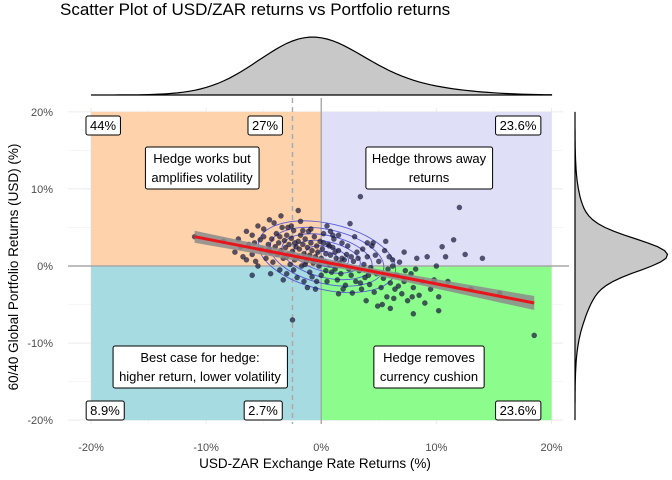 This screenshot has height=480, width=672. What do you see at coordinates (315, 463) in the screenshot?
I see `x-axis-label: USD-ZAR Exchange Rate Returns (%)` at bounding box center [315, 463].